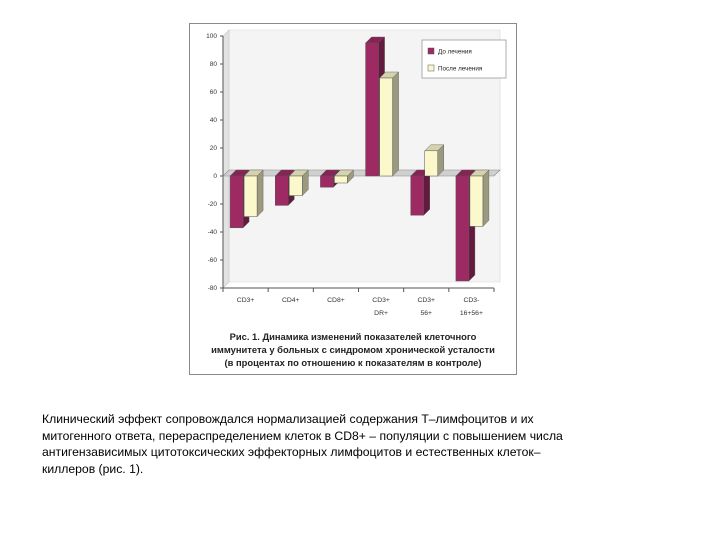 The image size is (720, 540). I want to click on y-tick-label: 40, so click(214, 120).